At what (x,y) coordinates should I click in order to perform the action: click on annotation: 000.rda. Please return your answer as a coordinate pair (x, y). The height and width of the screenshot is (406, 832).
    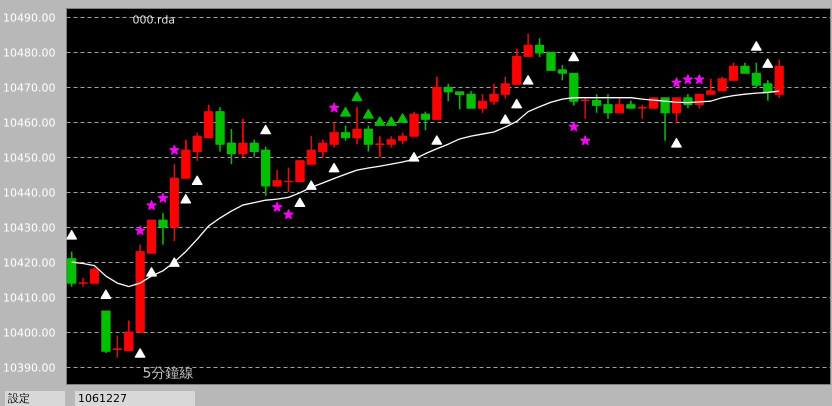
    Looking at the image, I should click on (154, 20).